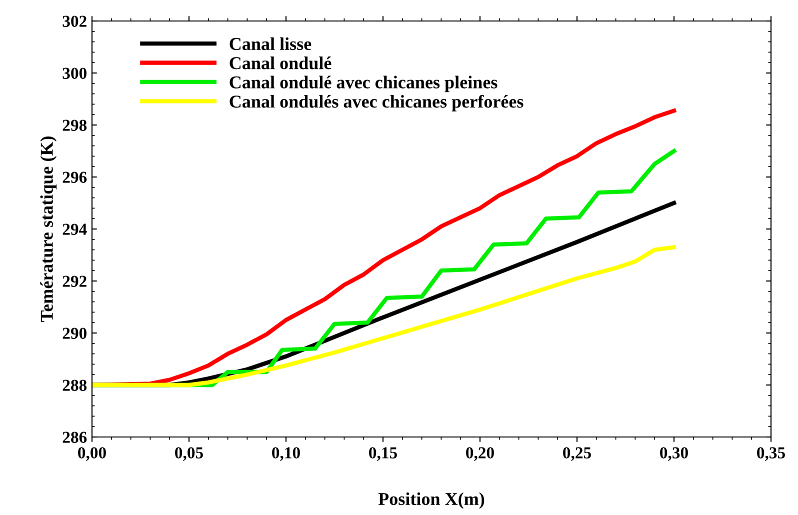  Describe the element at coordinates (92, 454) in the screenshot. I see `x-tick-label: 0,00` at that location.